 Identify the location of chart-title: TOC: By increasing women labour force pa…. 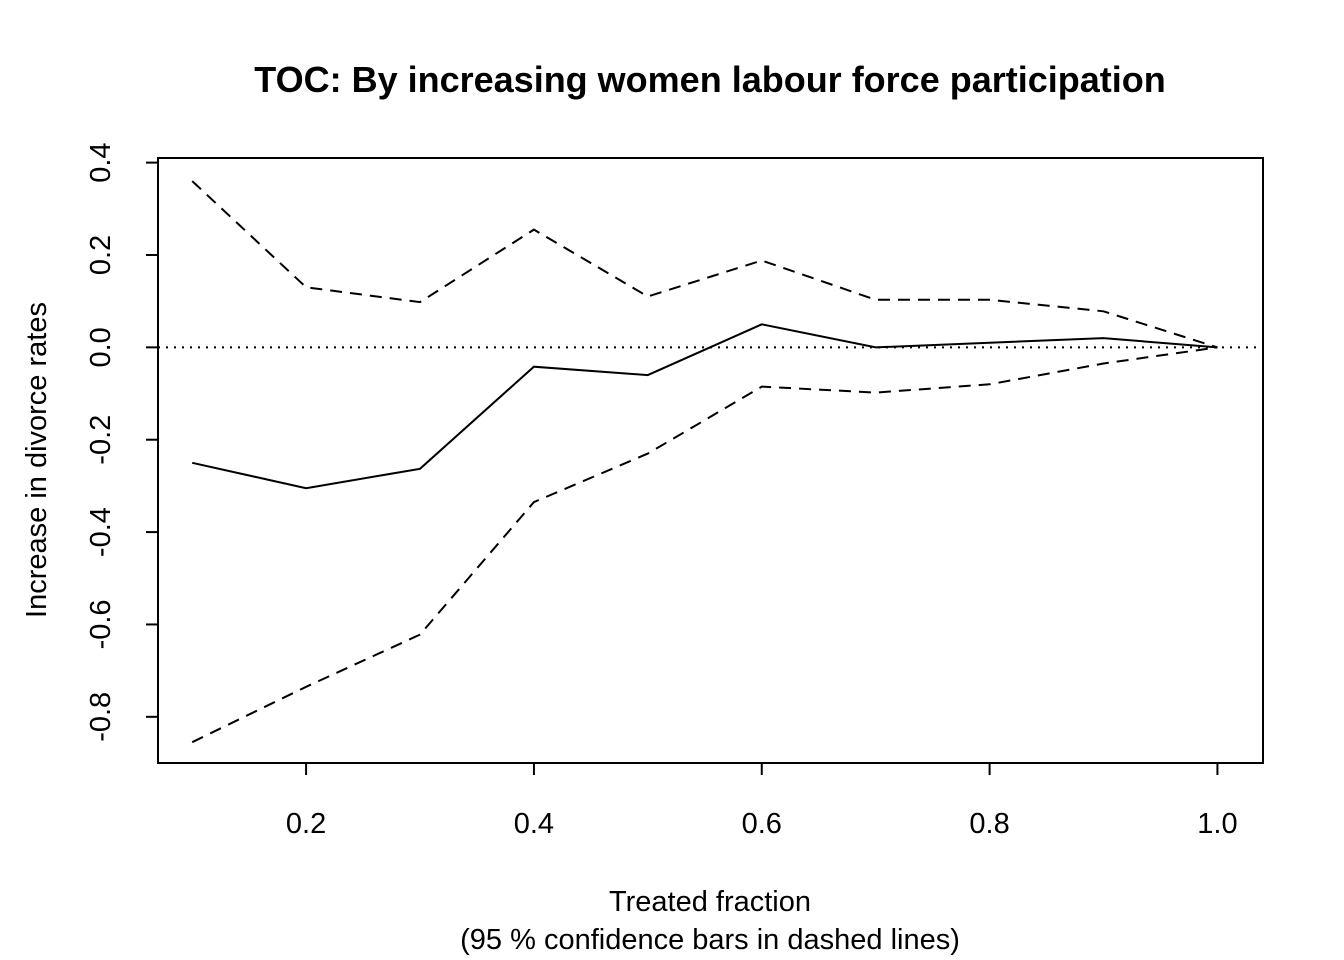
(710, 79).